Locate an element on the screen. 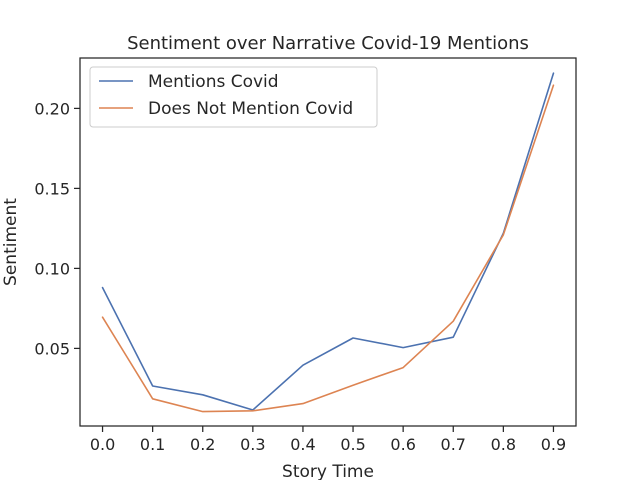 The width and height of the screenshot is (640, 480). y-tick-label: 0.20 is located at coordinates (52, 108).